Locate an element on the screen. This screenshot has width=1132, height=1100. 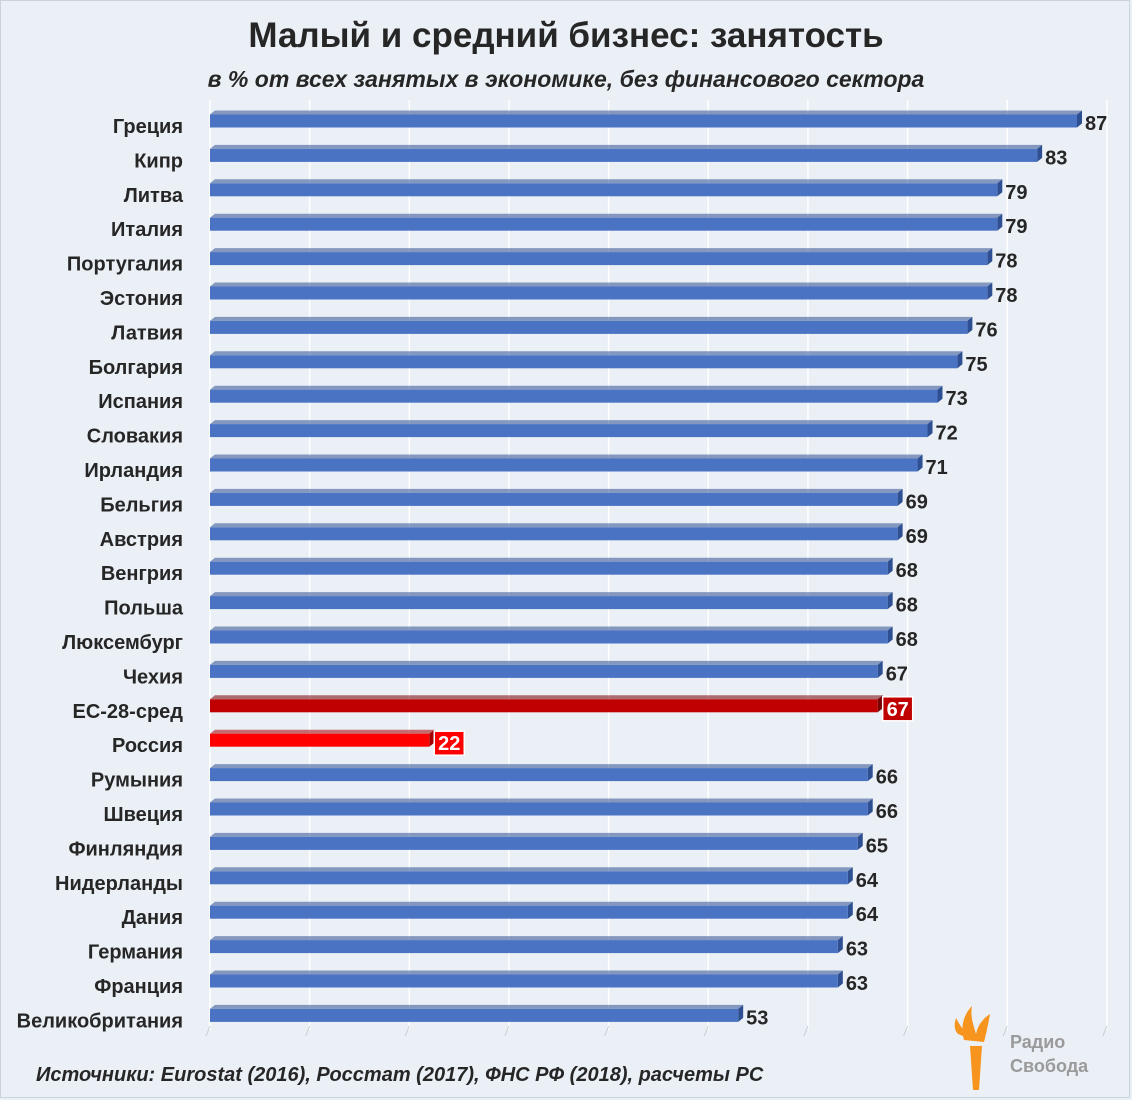
category-label: Нидерланды is located at coordinates (119, 884).